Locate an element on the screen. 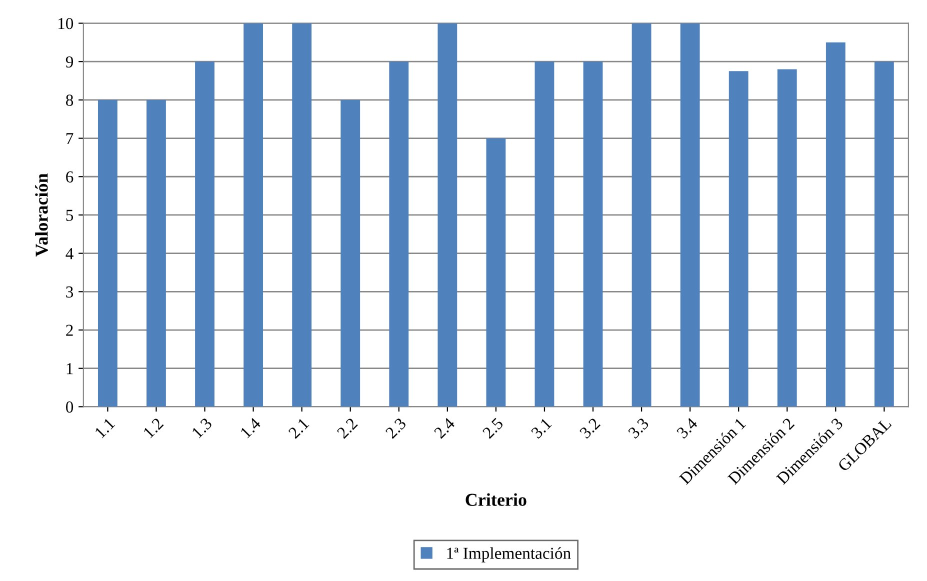 The height and width of the screenshot is (581, 927). x-tick-label: 3.1 is located at coordinates (541, 428).